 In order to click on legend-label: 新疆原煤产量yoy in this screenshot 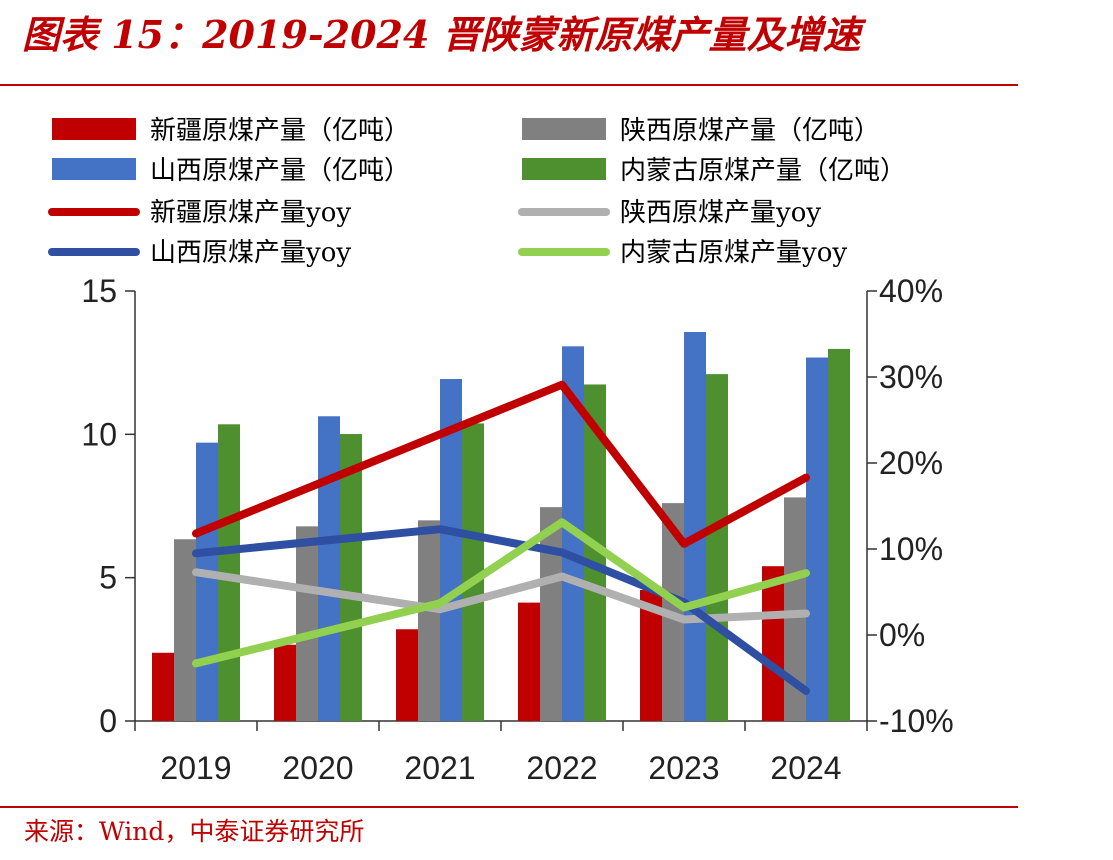, I will do `click(250, 213)`.